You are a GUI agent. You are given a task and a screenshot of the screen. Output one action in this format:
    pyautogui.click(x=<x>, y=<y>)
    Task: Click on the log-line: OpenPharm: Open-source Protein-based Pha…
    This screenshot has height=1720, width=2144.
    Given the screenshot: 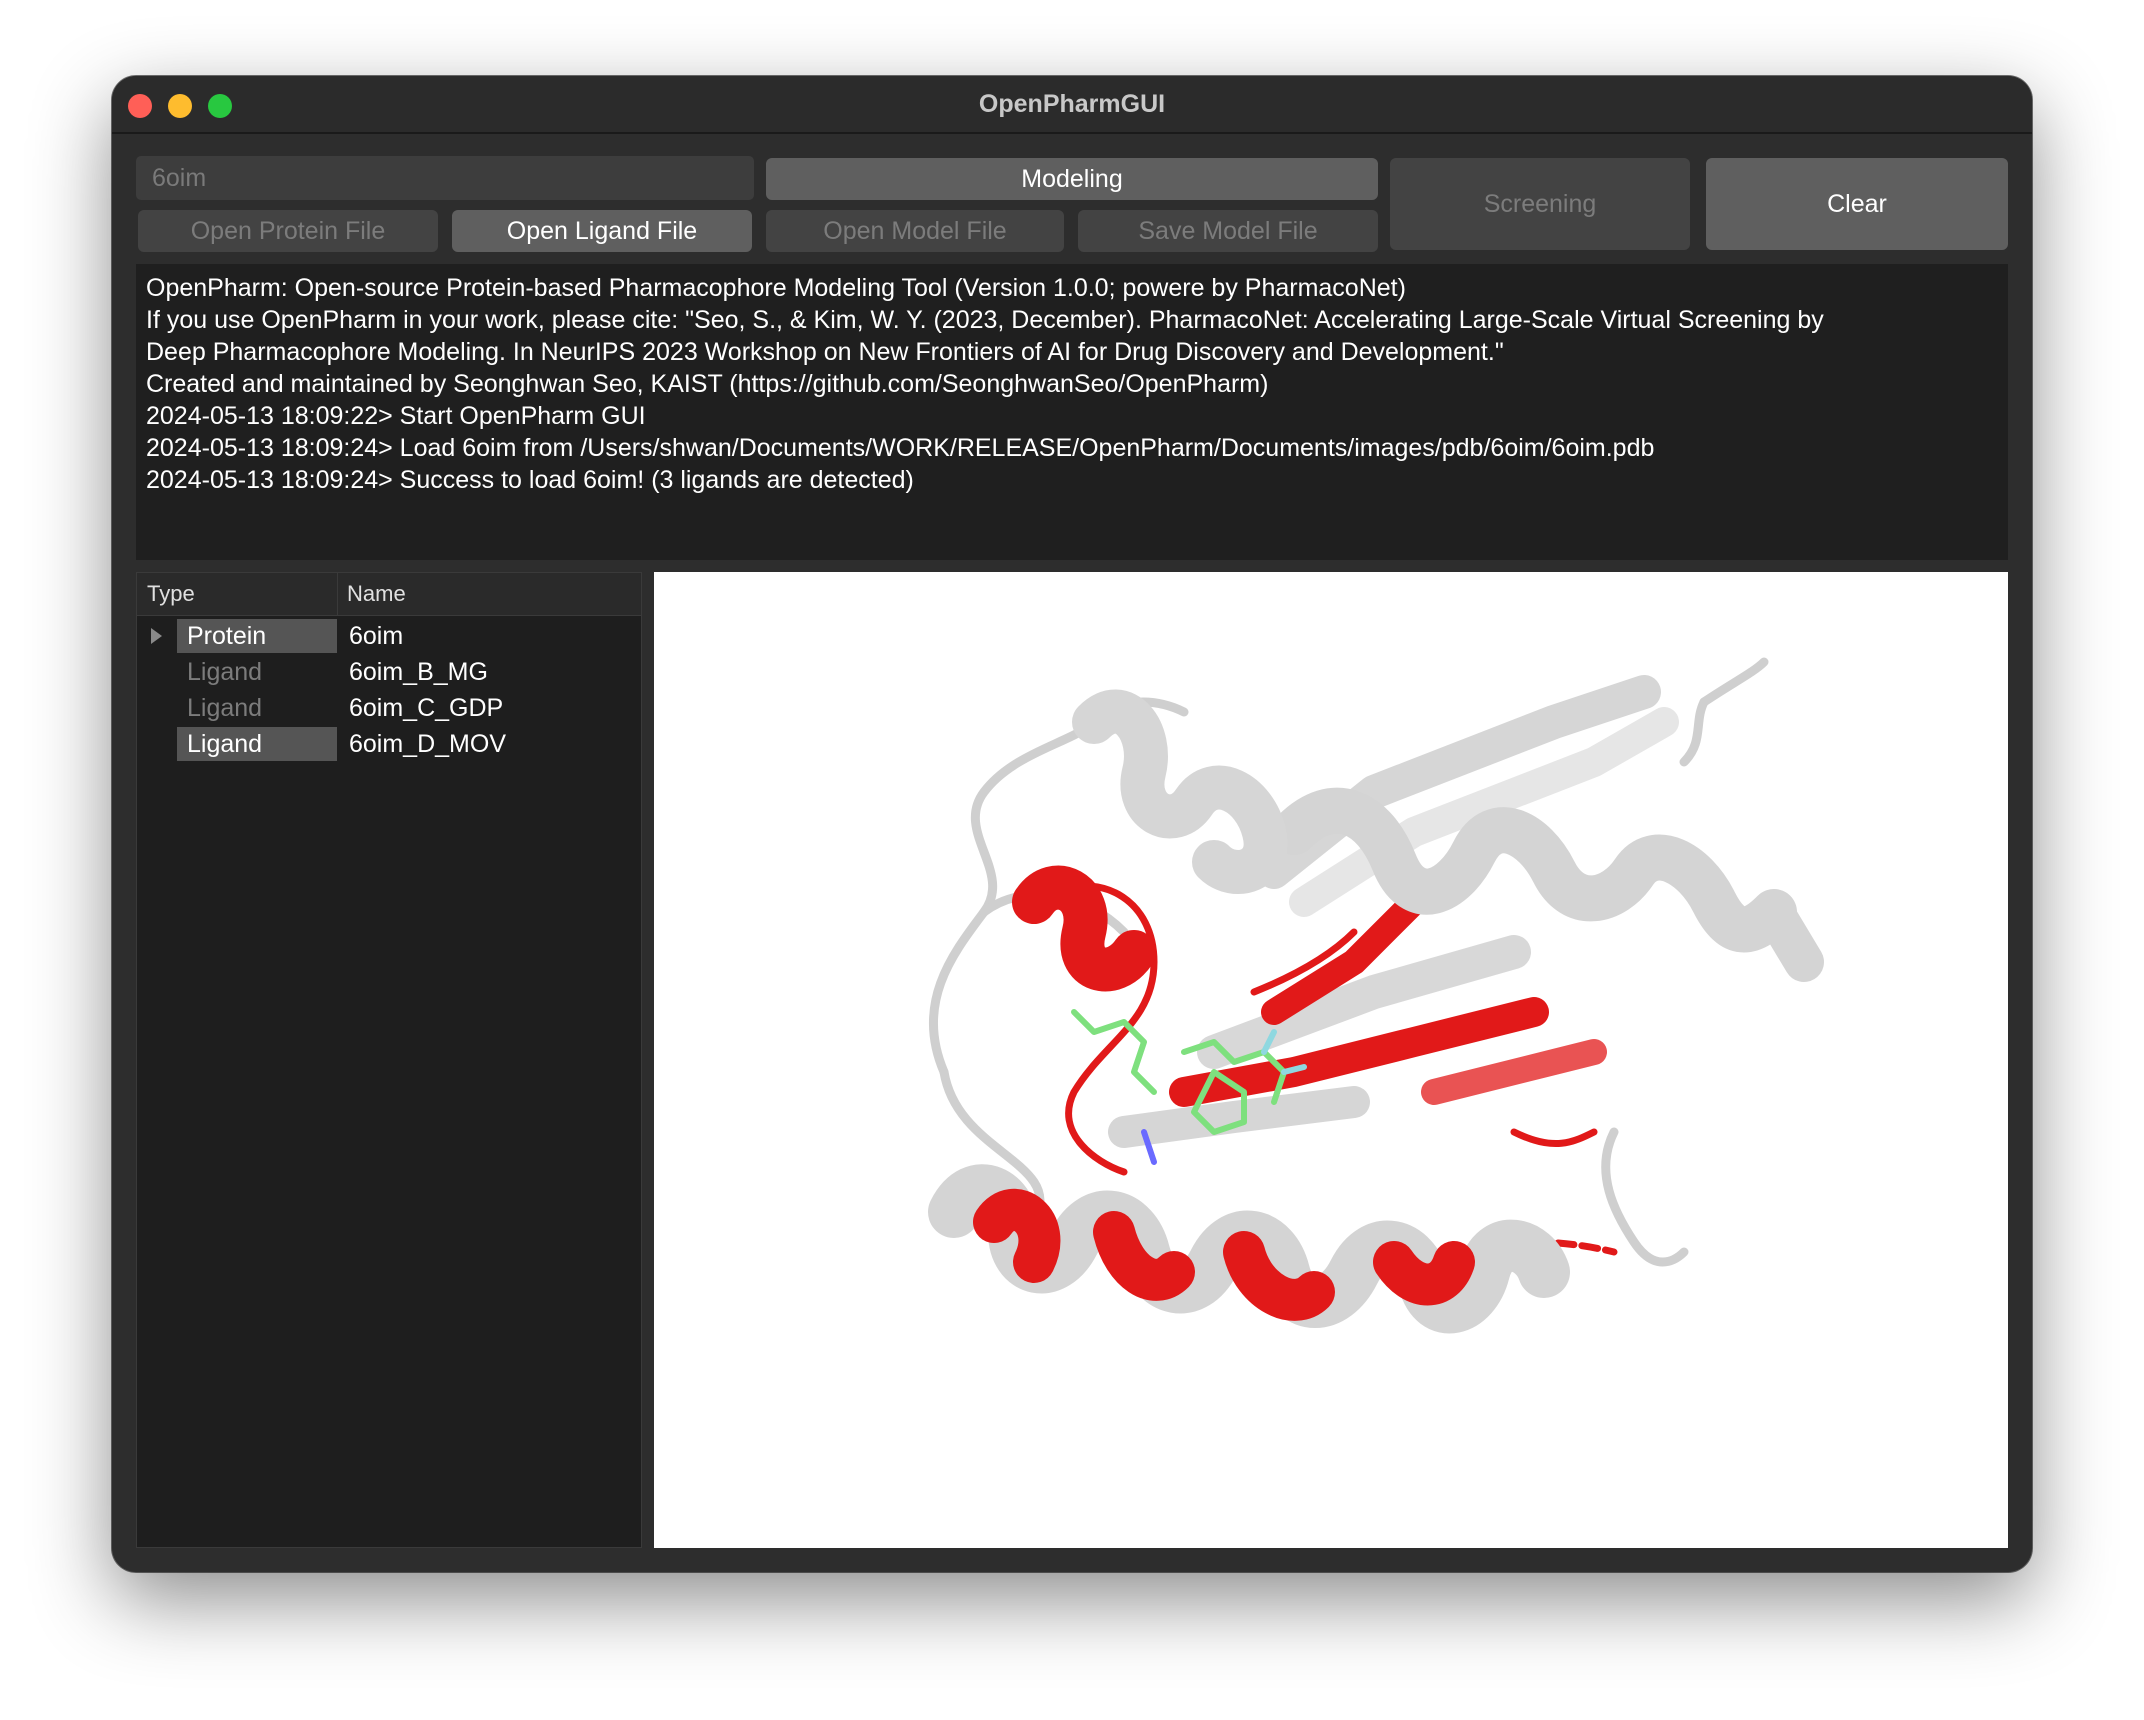 What is the action you would take?
    pyautogui.click(x=776, y=288)
    